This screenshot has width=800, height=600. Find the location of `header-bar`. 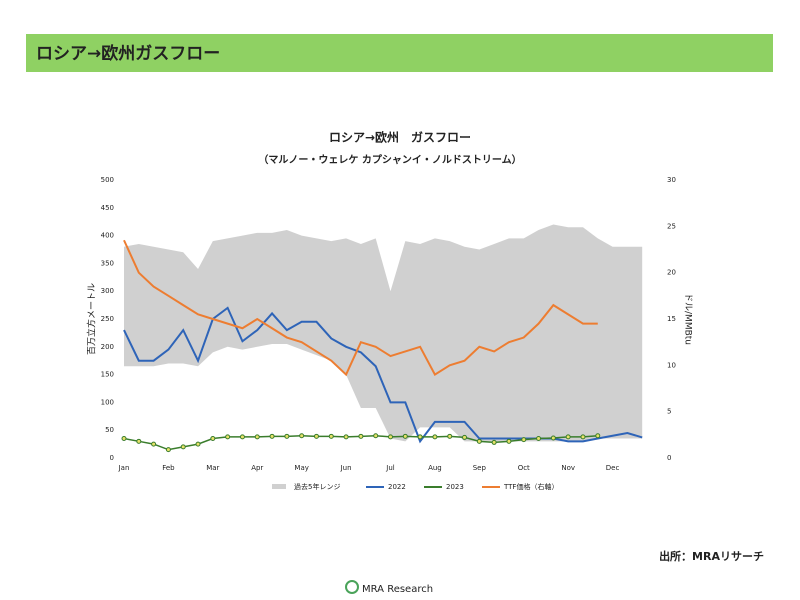

header-bar is located at coordinates (399, 53).